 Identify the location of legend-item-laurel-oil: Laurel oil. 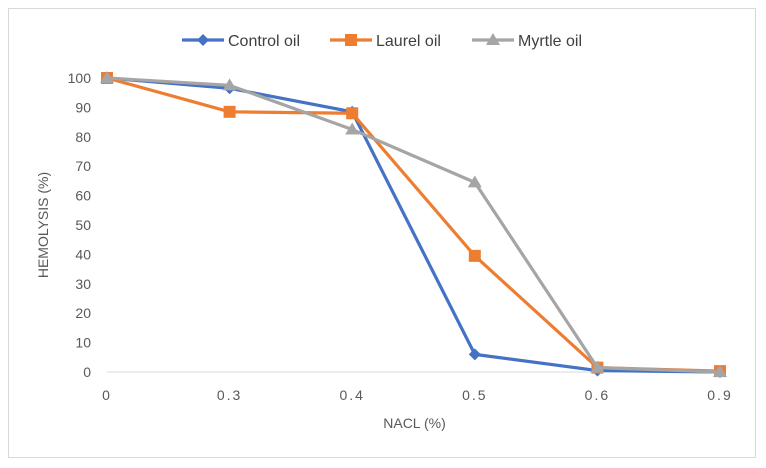
(385, 41).